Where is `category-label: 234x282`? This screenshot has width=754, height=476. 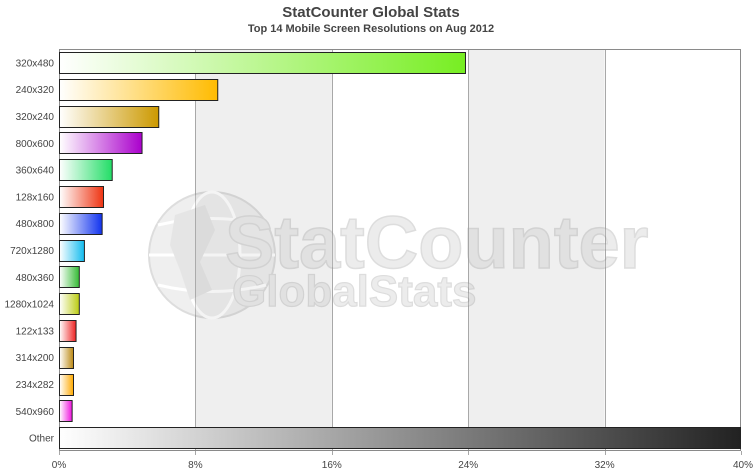 category-label: 234x282 is located at coordinates (35, 385).